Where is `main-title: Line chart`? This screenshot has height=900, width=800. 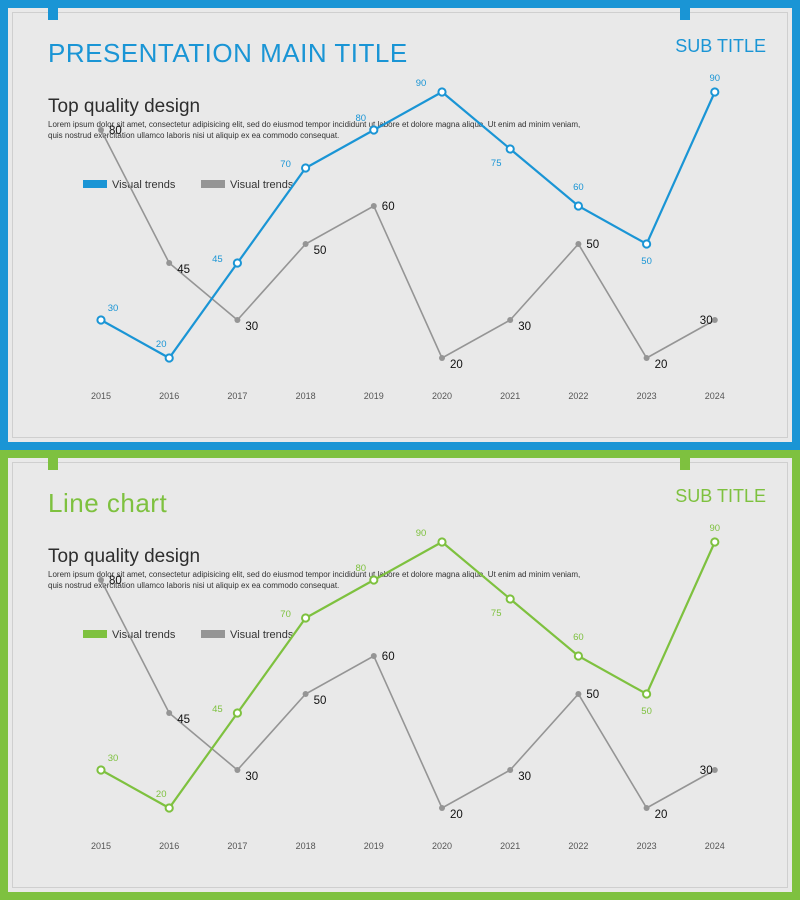 main-title: Line chart is located at coordinates (108, 503).